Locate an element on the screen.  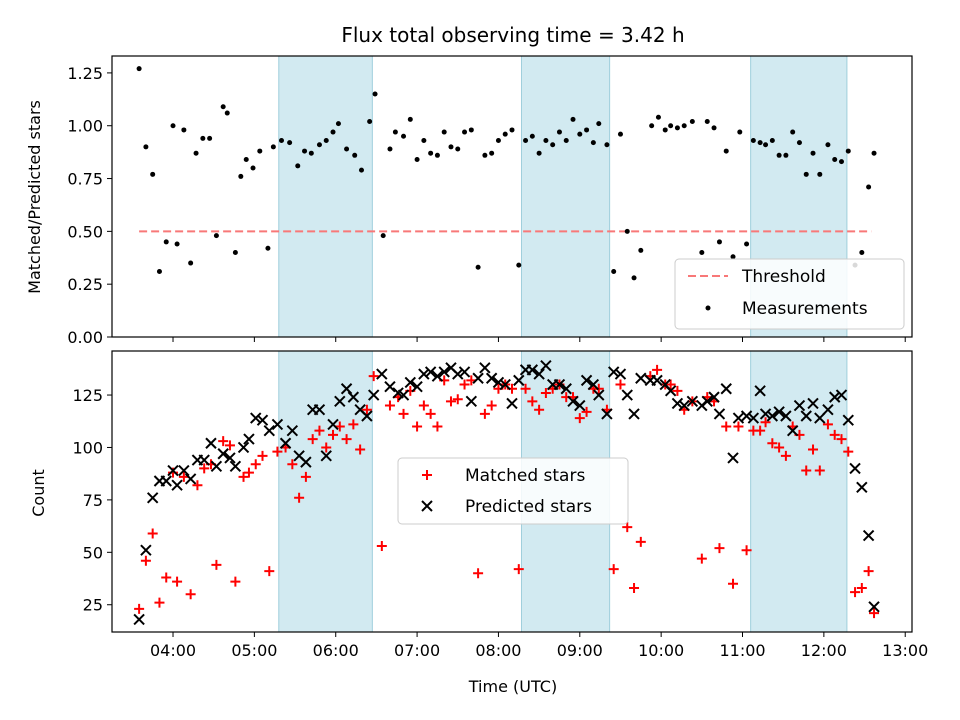
x-tick-label: 05:00 is located at coordinates (254, 650).